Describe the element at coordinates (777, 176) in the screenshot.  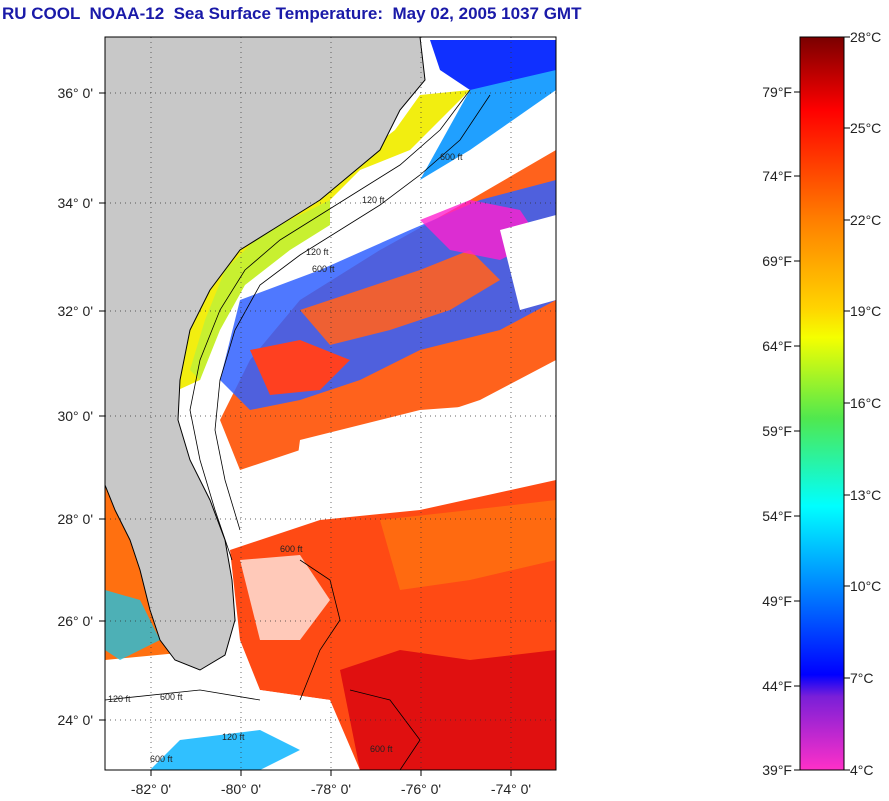
I see `colorbar-fahrenheit-label: 74°F` at that location.